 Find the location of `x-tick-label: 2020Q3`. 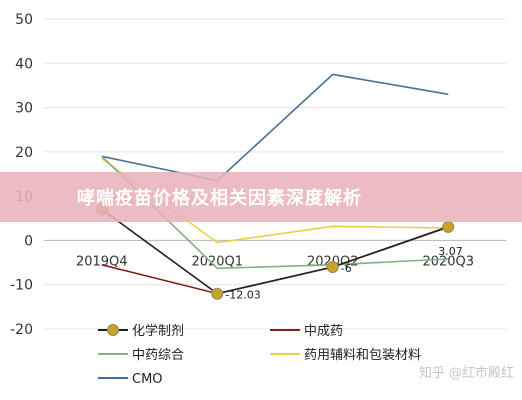

x-tick-label: 2020Q3 is located at coordinates (448, 261).